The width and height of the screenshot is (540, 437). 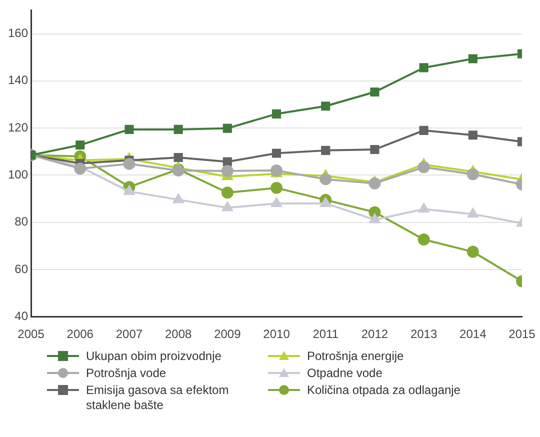 I want to click on legend-label: Potrošnja vode, so click(x=126, y=373).